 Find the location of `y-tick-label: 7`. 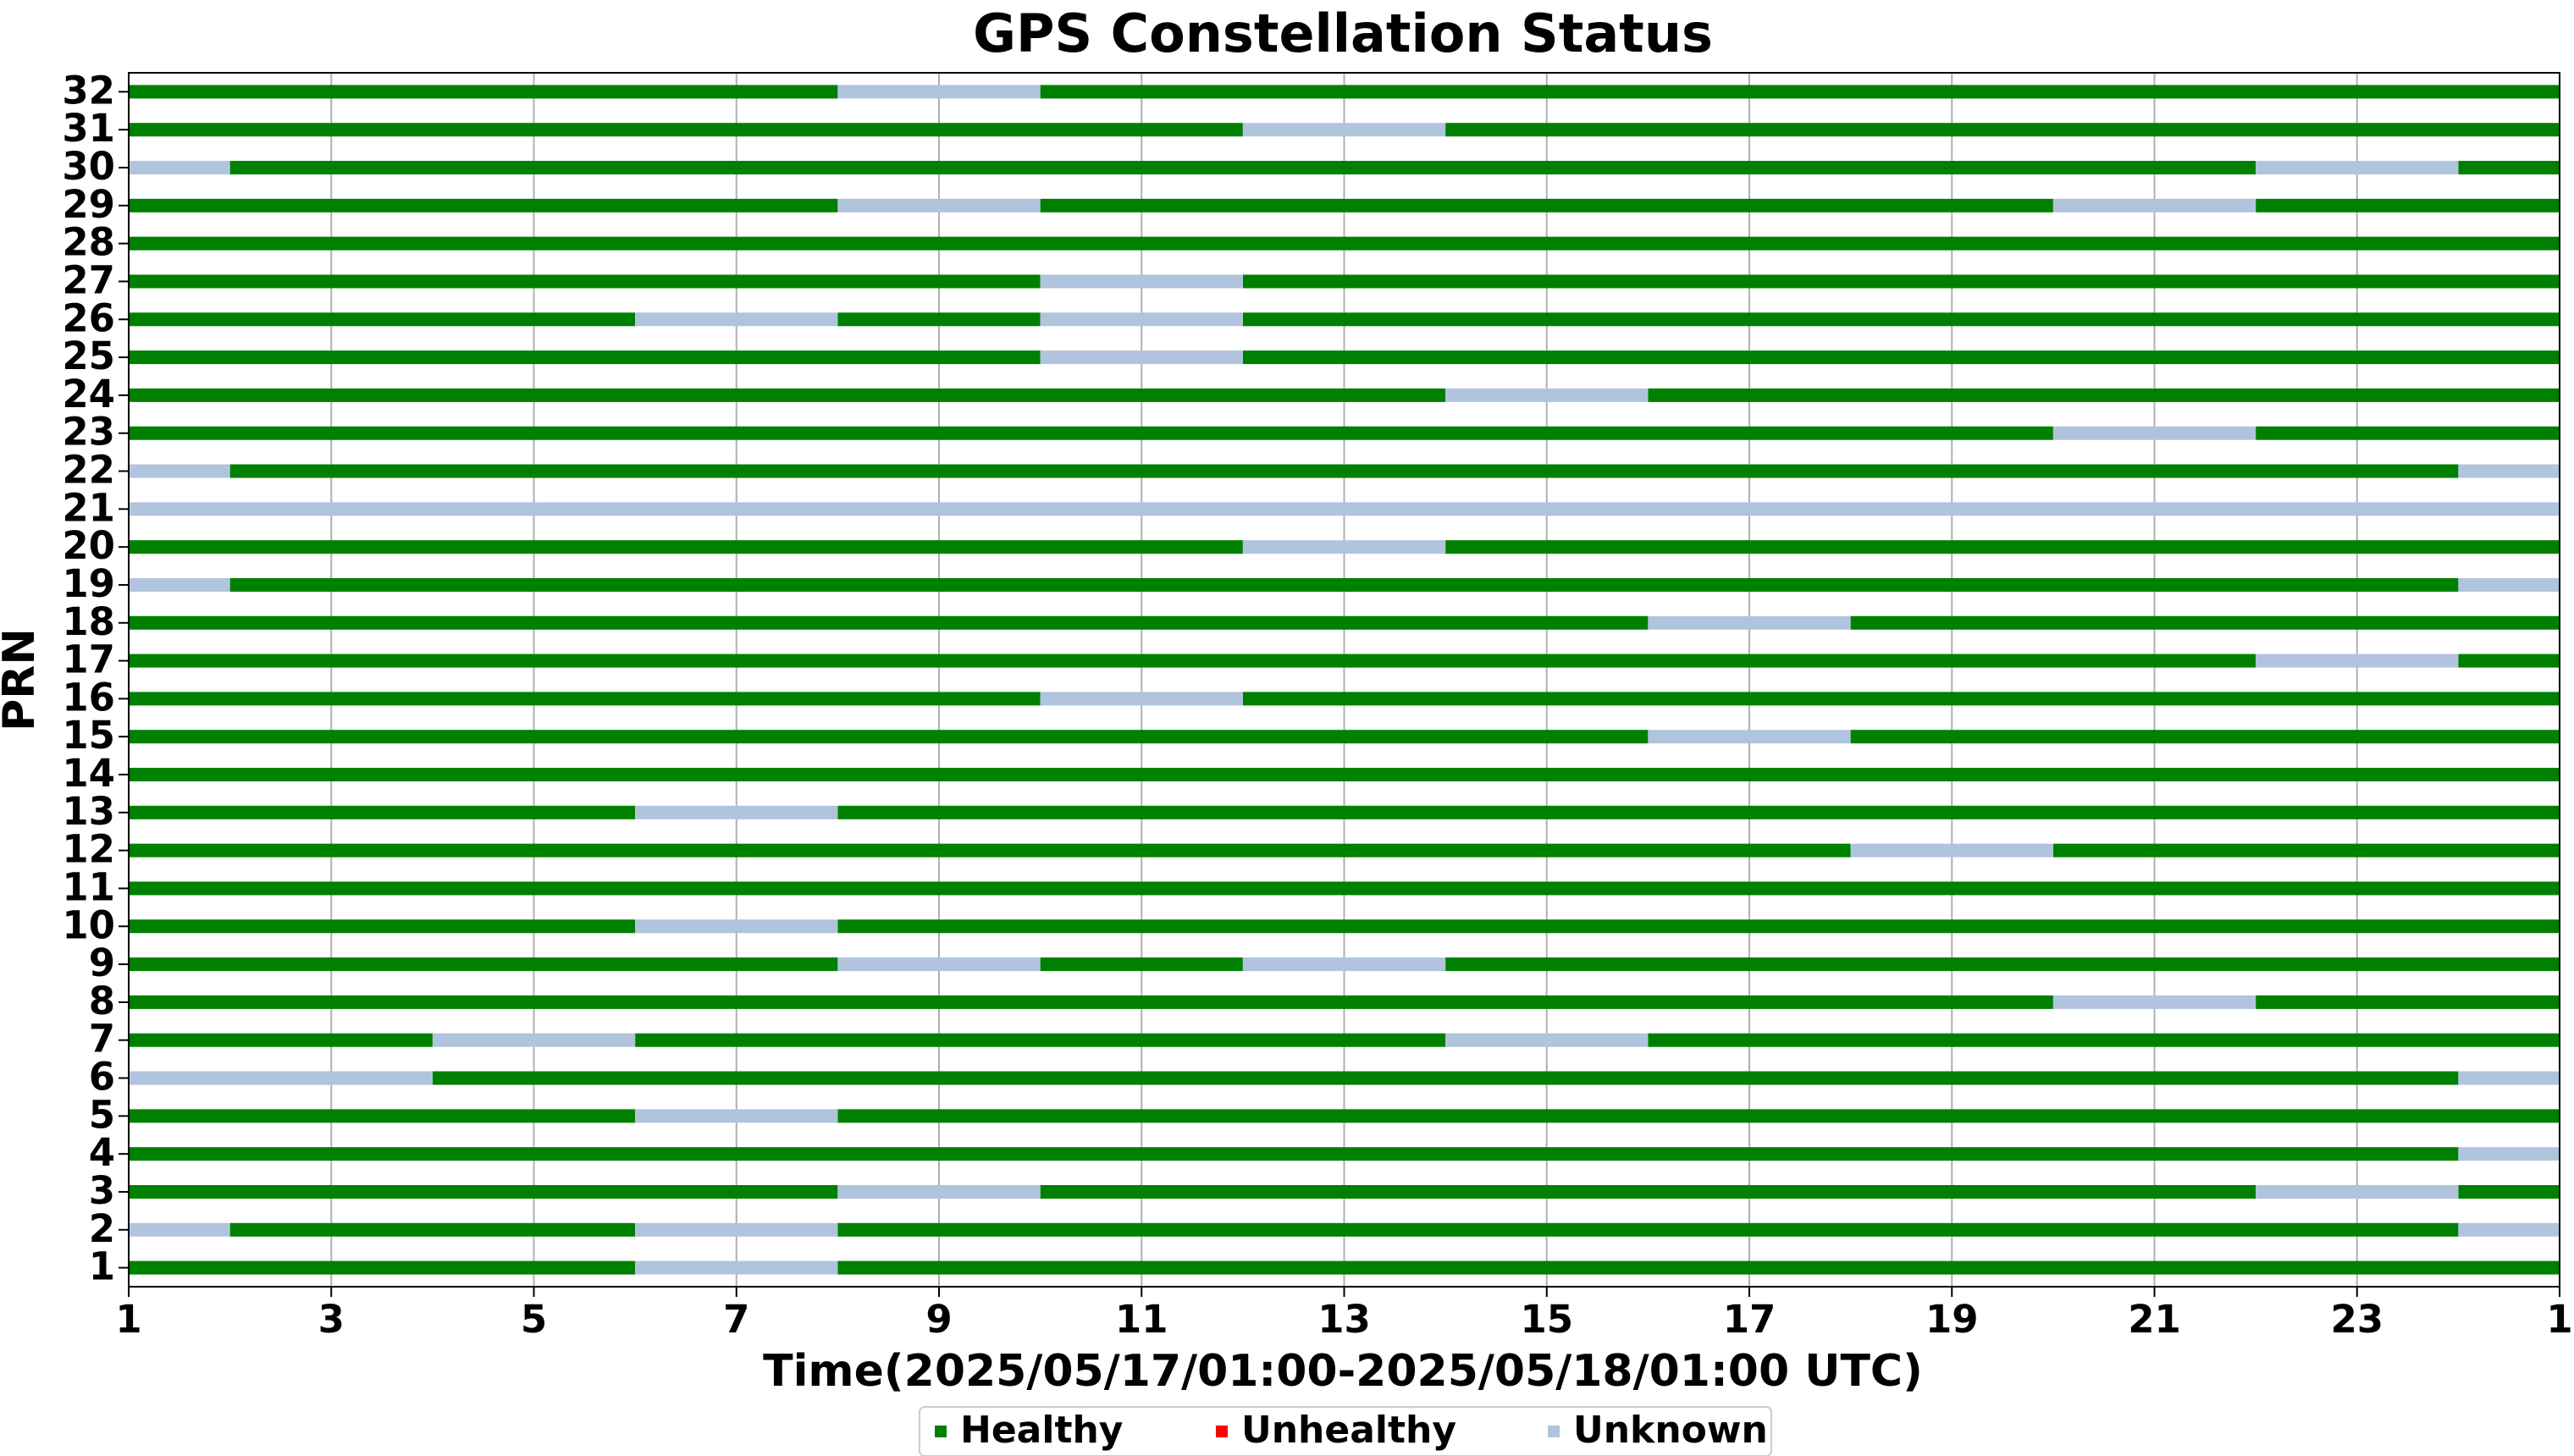

y-tick-label: 7 is located at coordinates (102, 1039).